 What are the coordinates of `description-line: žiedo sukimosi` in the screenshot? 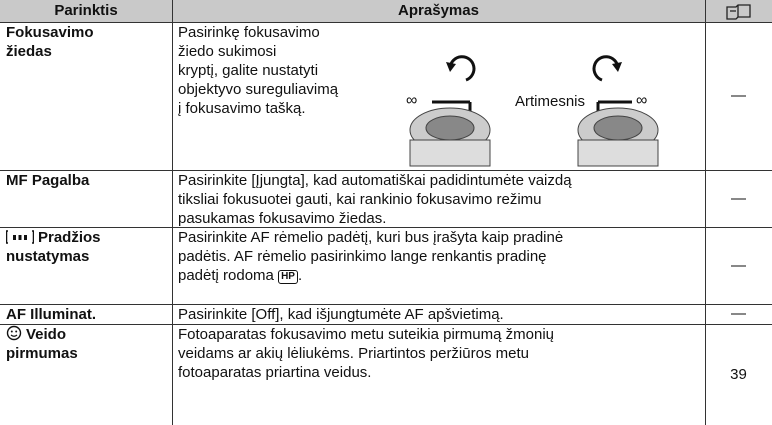 It's located at (227, 51).